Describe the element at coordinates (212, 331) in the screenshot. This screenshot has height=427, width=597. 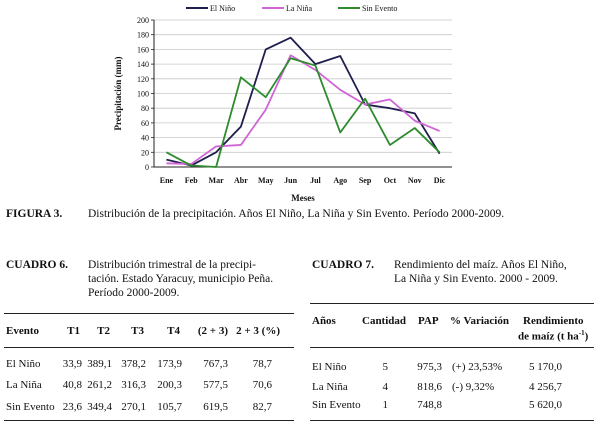
I see `column-header: (2 + 3)` at that location.